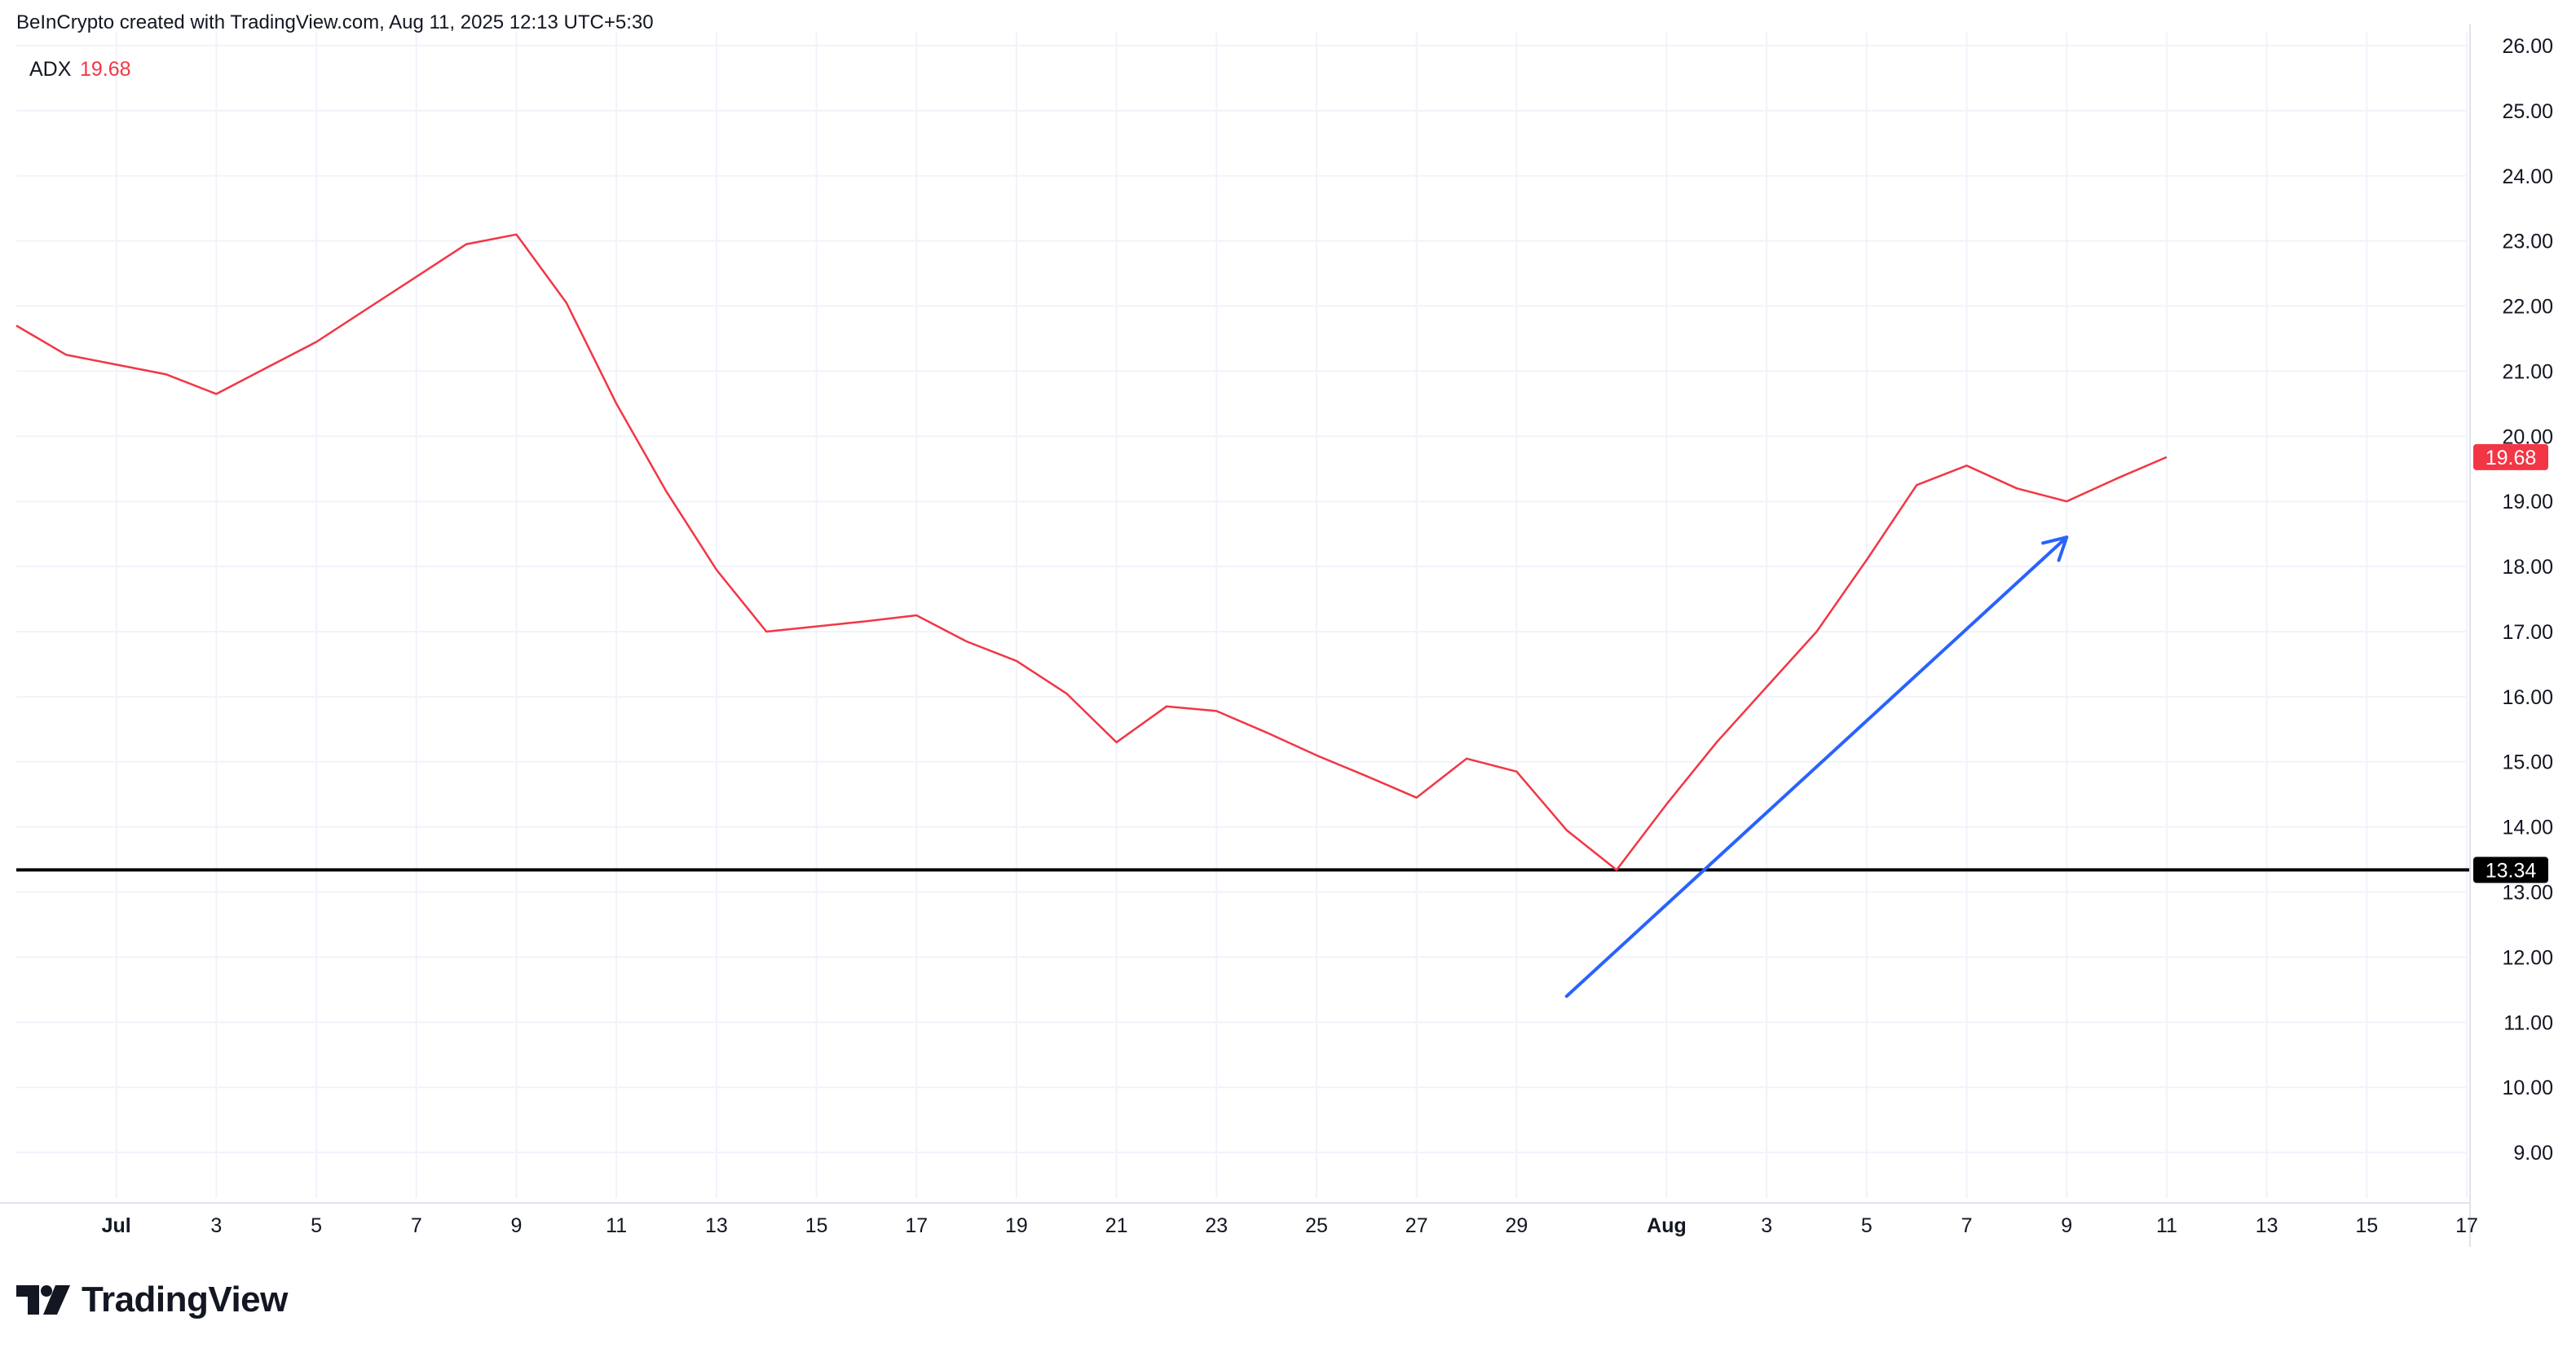  I want to click on indicator-legend: ADX 19.68, so click(80, 69).